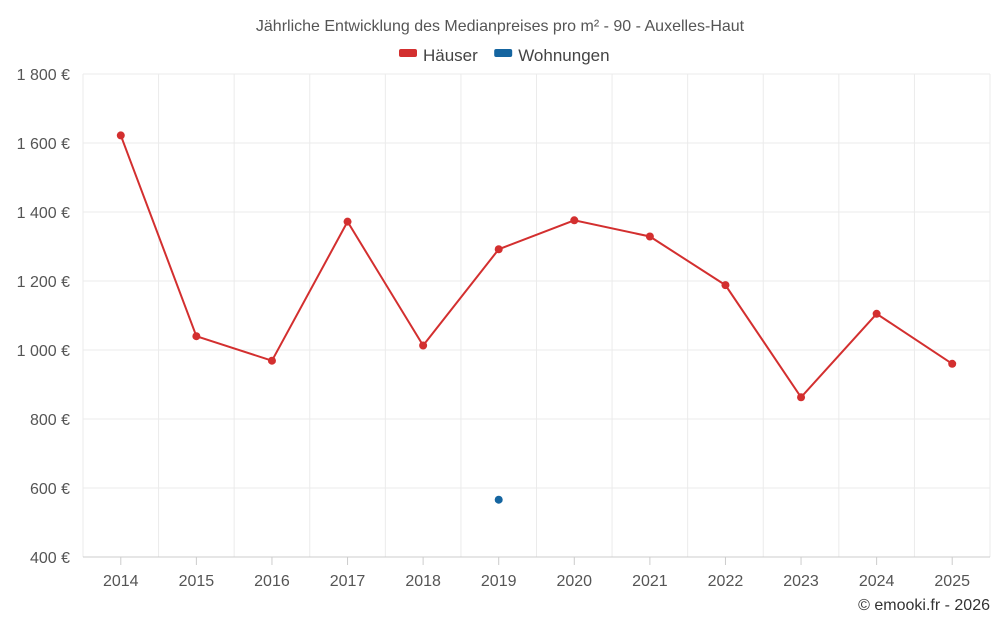 This screenshot has height=625, width=1000. I want to click on legend-item-wohnungen: Wohnungen, so click(552, 55).